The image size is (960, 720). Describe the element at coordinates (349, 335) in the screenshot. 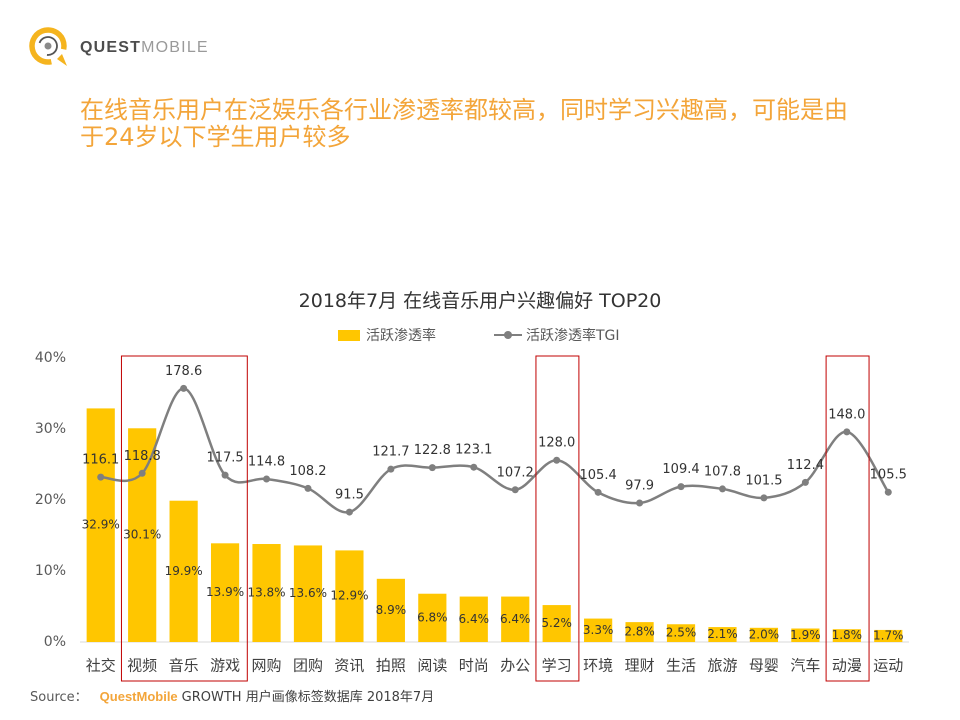

I see `legend-swatch-bar` at that location.